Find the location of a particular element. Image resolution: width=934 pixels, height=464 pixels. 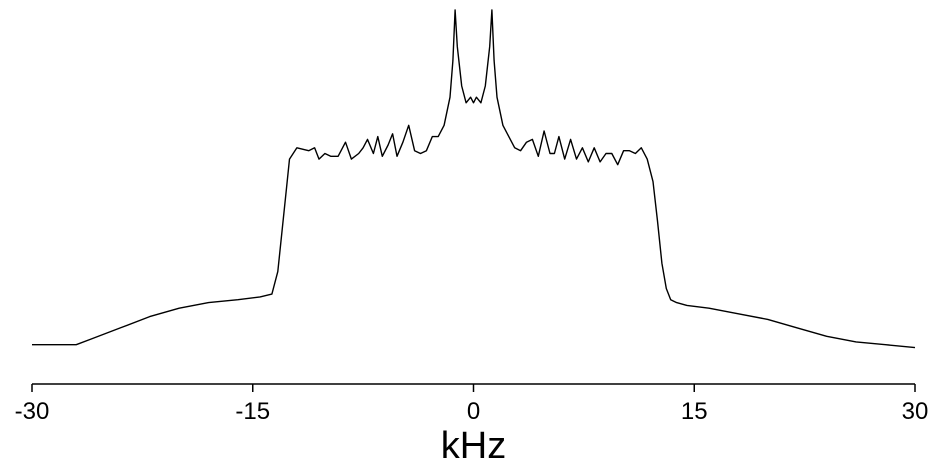

x-tick-label: 30 is located at coordinates (915, 411).